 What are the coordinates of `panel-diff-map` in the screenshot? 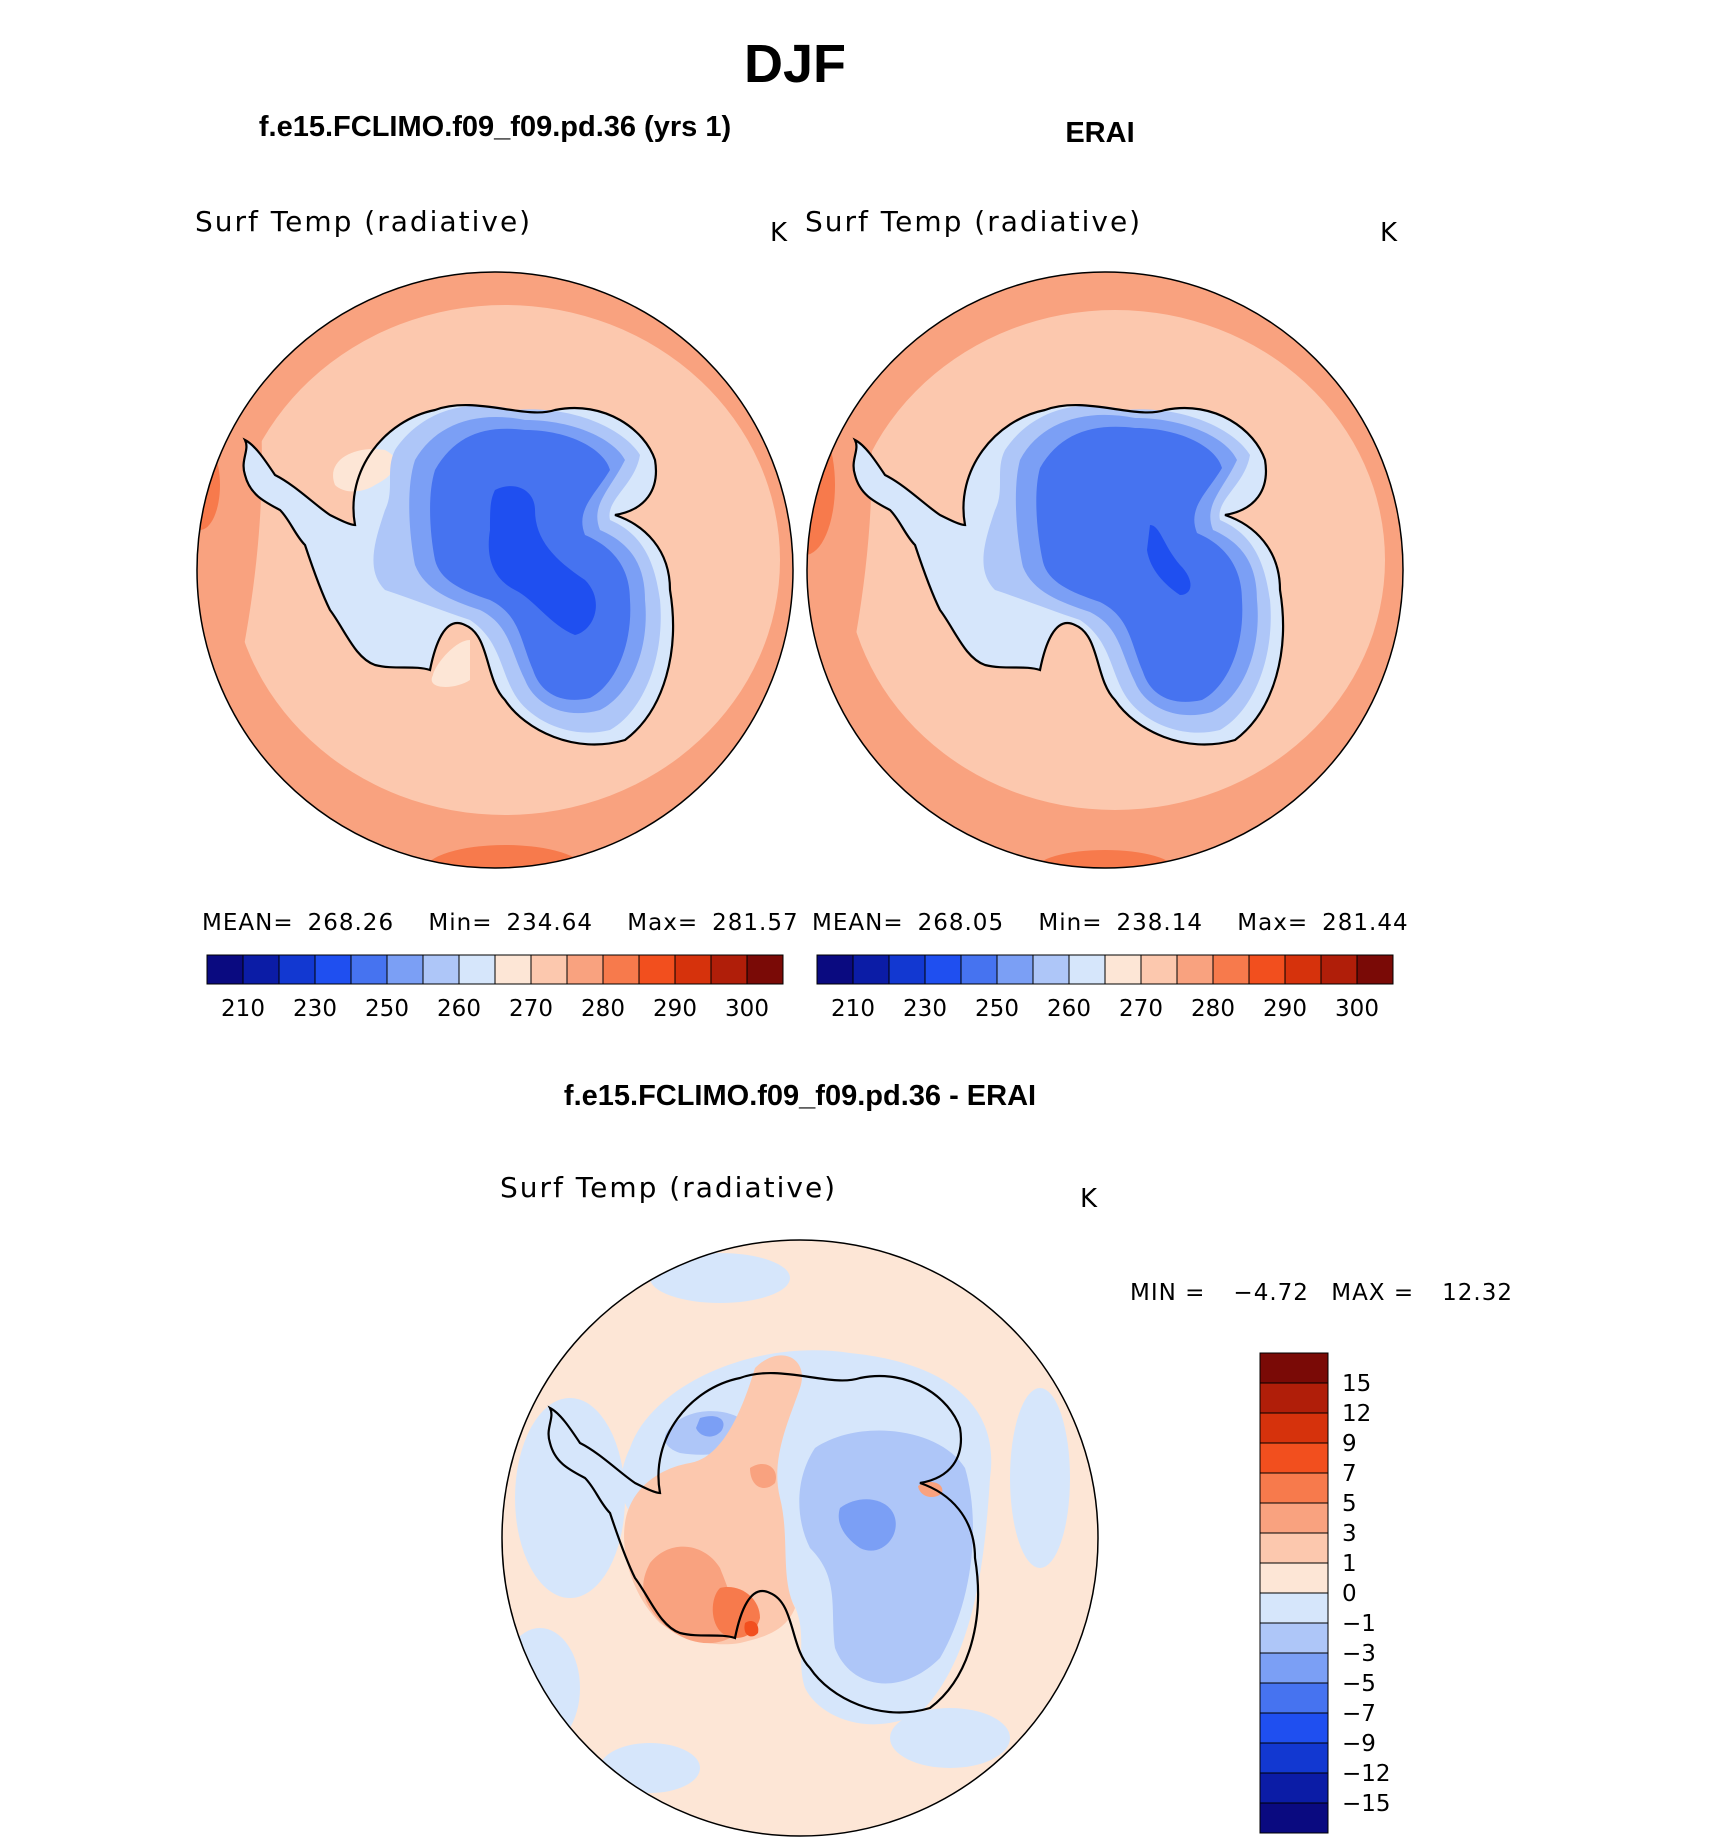 It's located at (800, 1538).